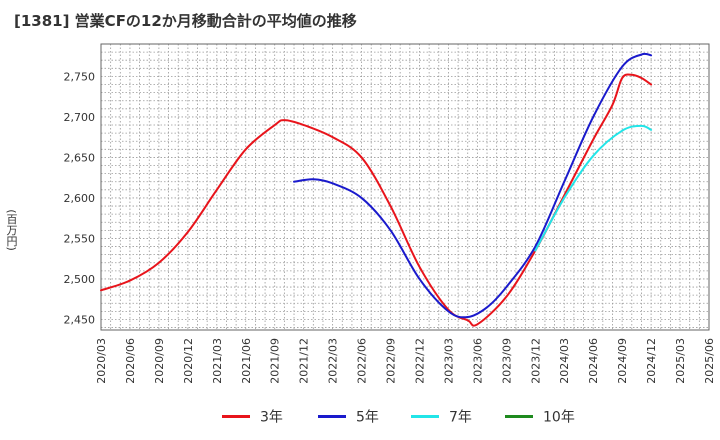  What do you see at coordinates (304, 361) in the screenshot?
I see `x-tick-label: 2021/12` at bounding box center [304, 361].